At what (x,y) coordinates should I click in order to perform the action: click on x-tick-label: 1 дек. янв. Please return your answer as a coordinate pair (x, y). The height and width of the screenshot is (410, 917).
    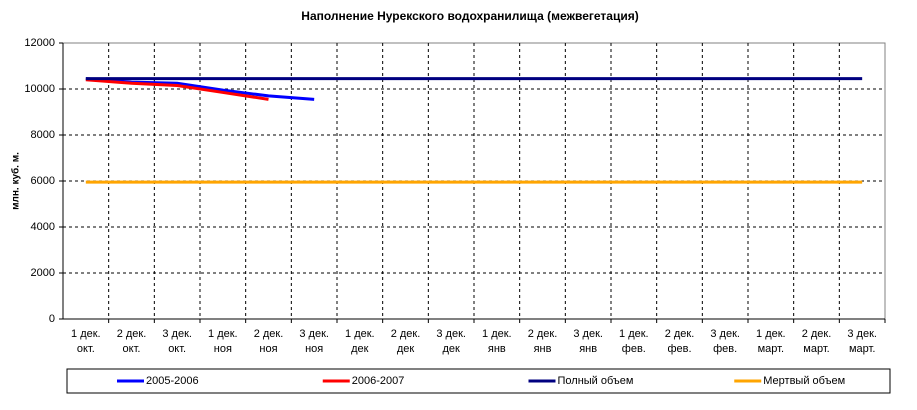
    Looking at the image, I should click on (497, 341).